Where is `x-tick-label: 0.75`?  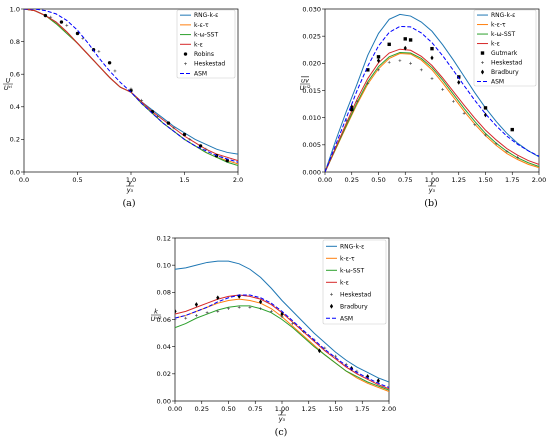
x-tick-label: 0.75 is located at coordinates (255, 409).